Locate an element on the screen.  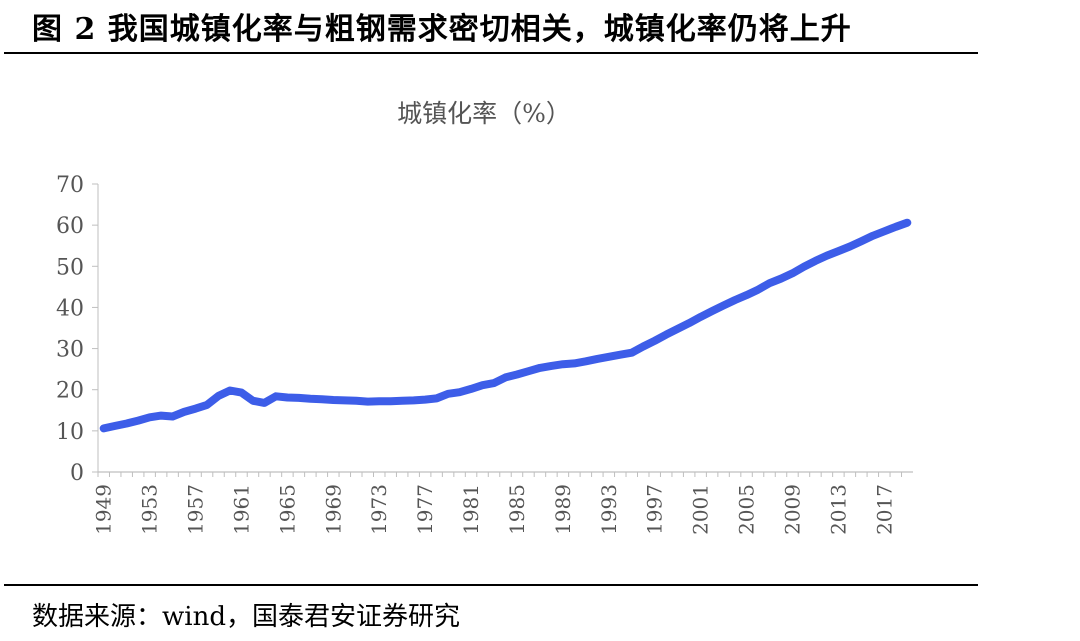
x-tick-label: 1969 is located at coordinates (333, 509).